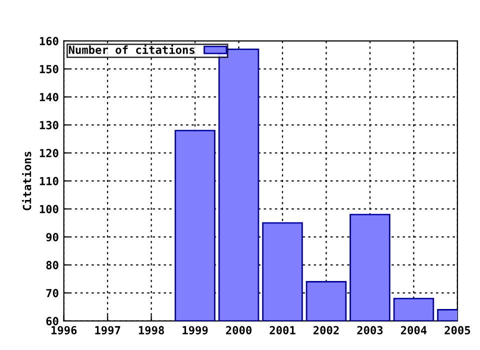 This screenshot has width=480, height=350. Describe the element at coordinates (49, 153) in the screenshot. I see `y-tick-label: 120` at that location.